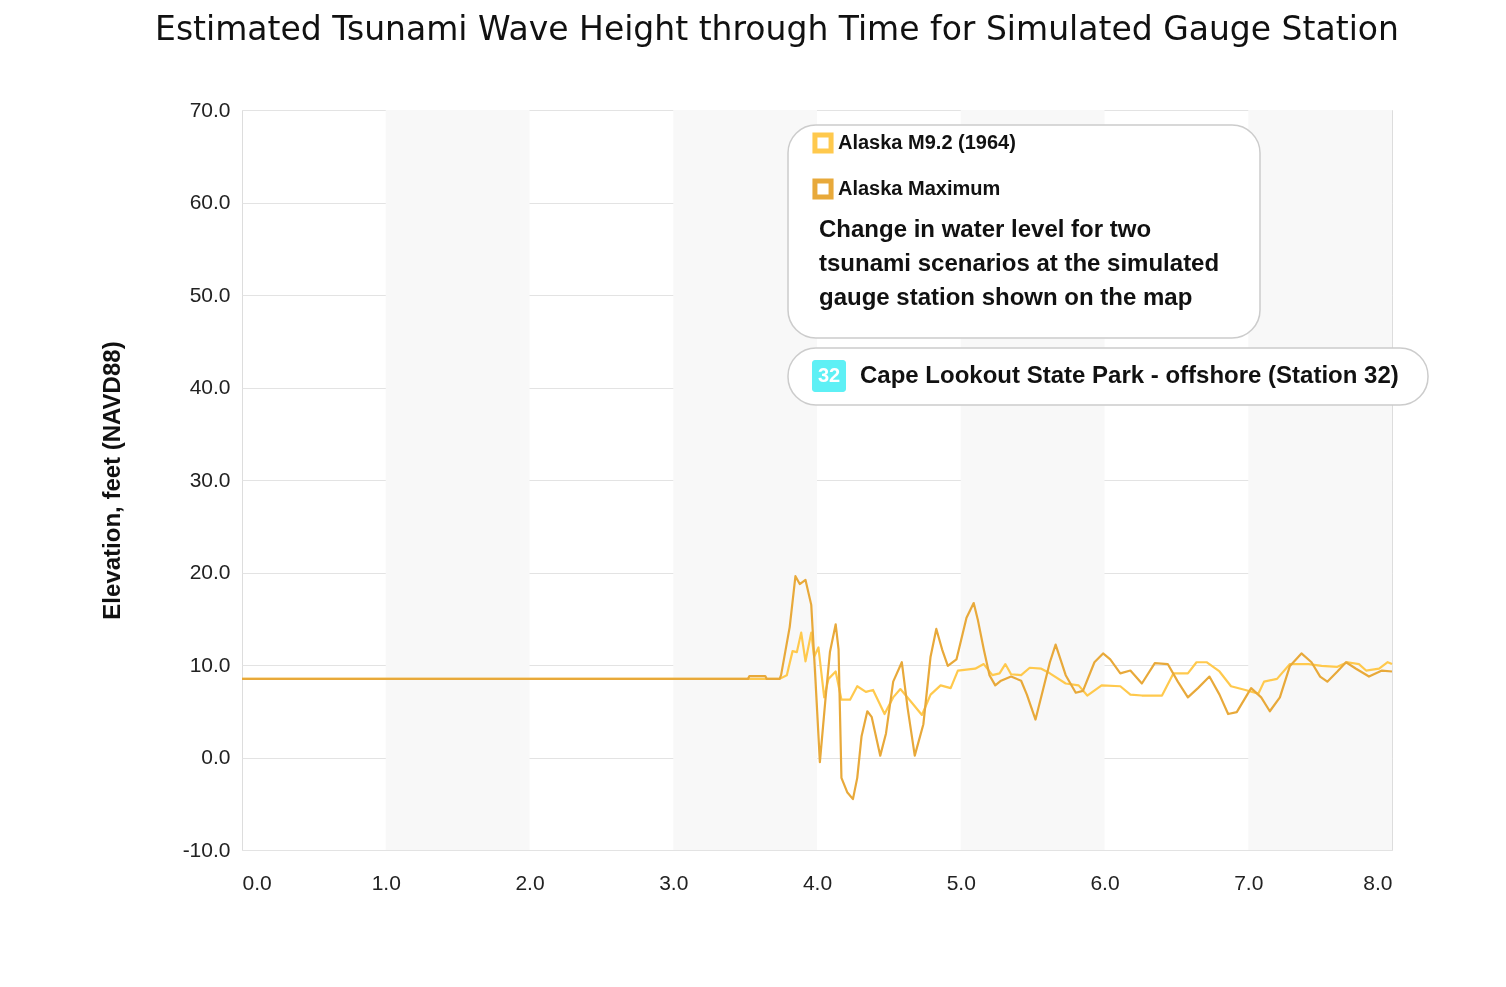 The height and width of the screenshot is (987, 1506). What do you see at coordinates (210, 201) in the screenshot?
I see `y-tick-label: 60.0` at bounding box center [210, 201].